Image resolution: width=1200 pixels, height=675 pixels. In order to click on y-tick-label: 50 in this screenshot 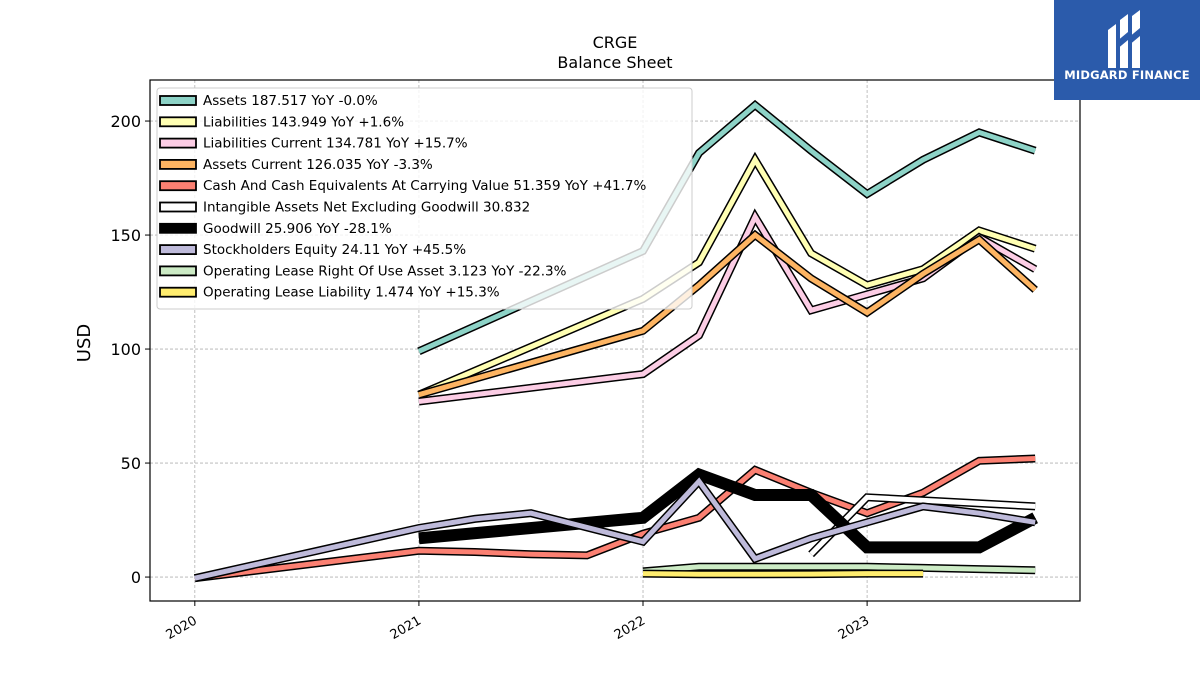, I will do `click(131, 463)`.